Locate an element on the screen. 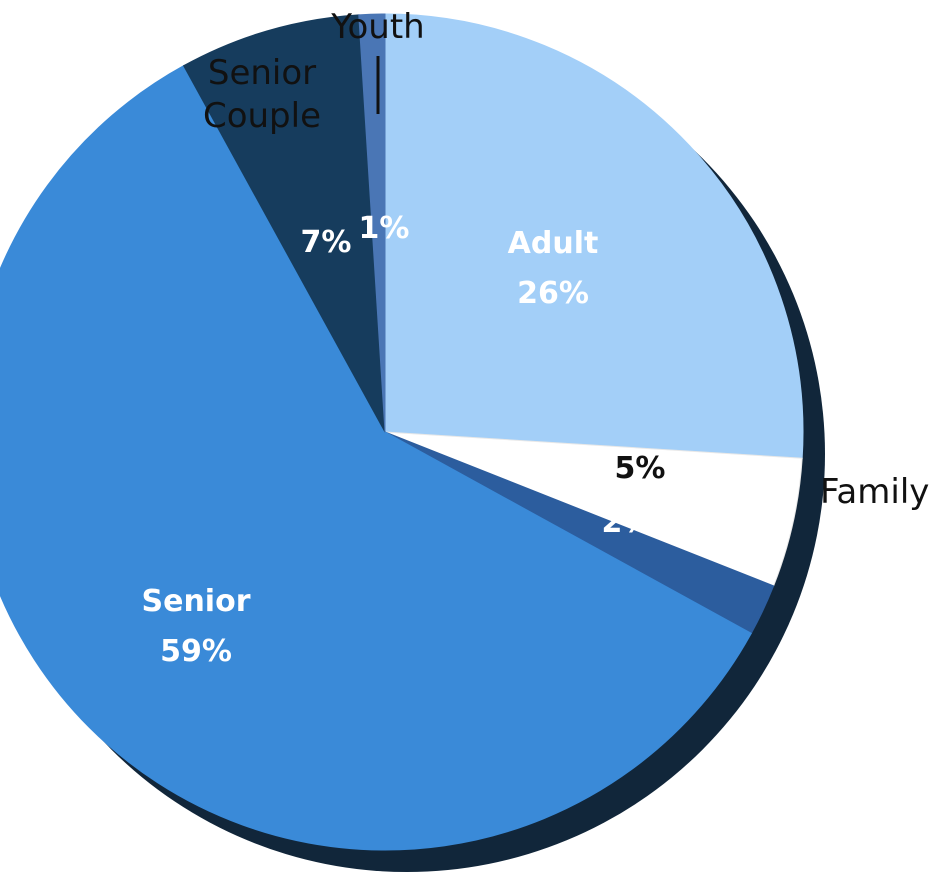 This screenshot has width=940, height=873. pie-slice-youth is located at coordinates (372, 223).